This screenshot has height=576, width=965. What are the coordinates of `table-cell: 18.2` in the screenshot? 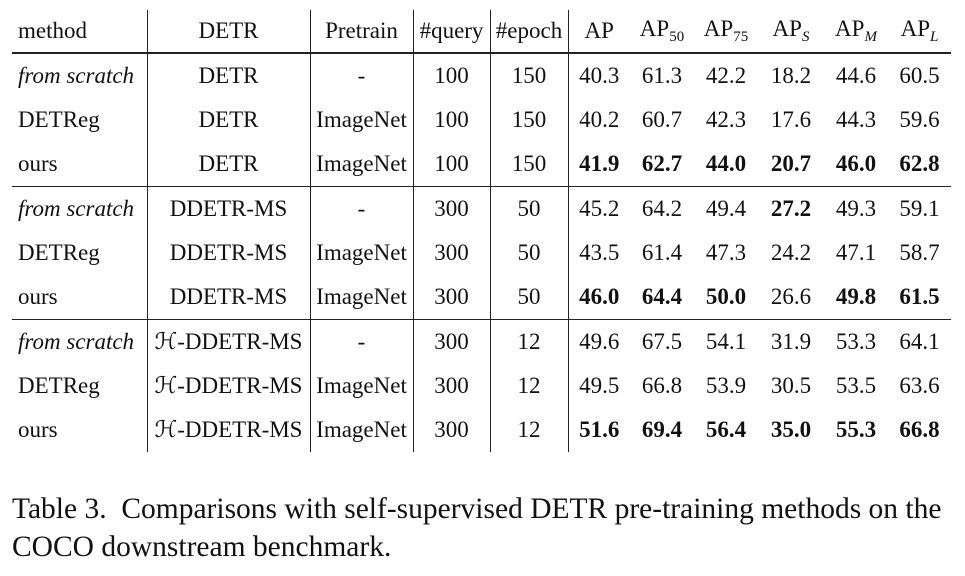 It's located at (791, 75).